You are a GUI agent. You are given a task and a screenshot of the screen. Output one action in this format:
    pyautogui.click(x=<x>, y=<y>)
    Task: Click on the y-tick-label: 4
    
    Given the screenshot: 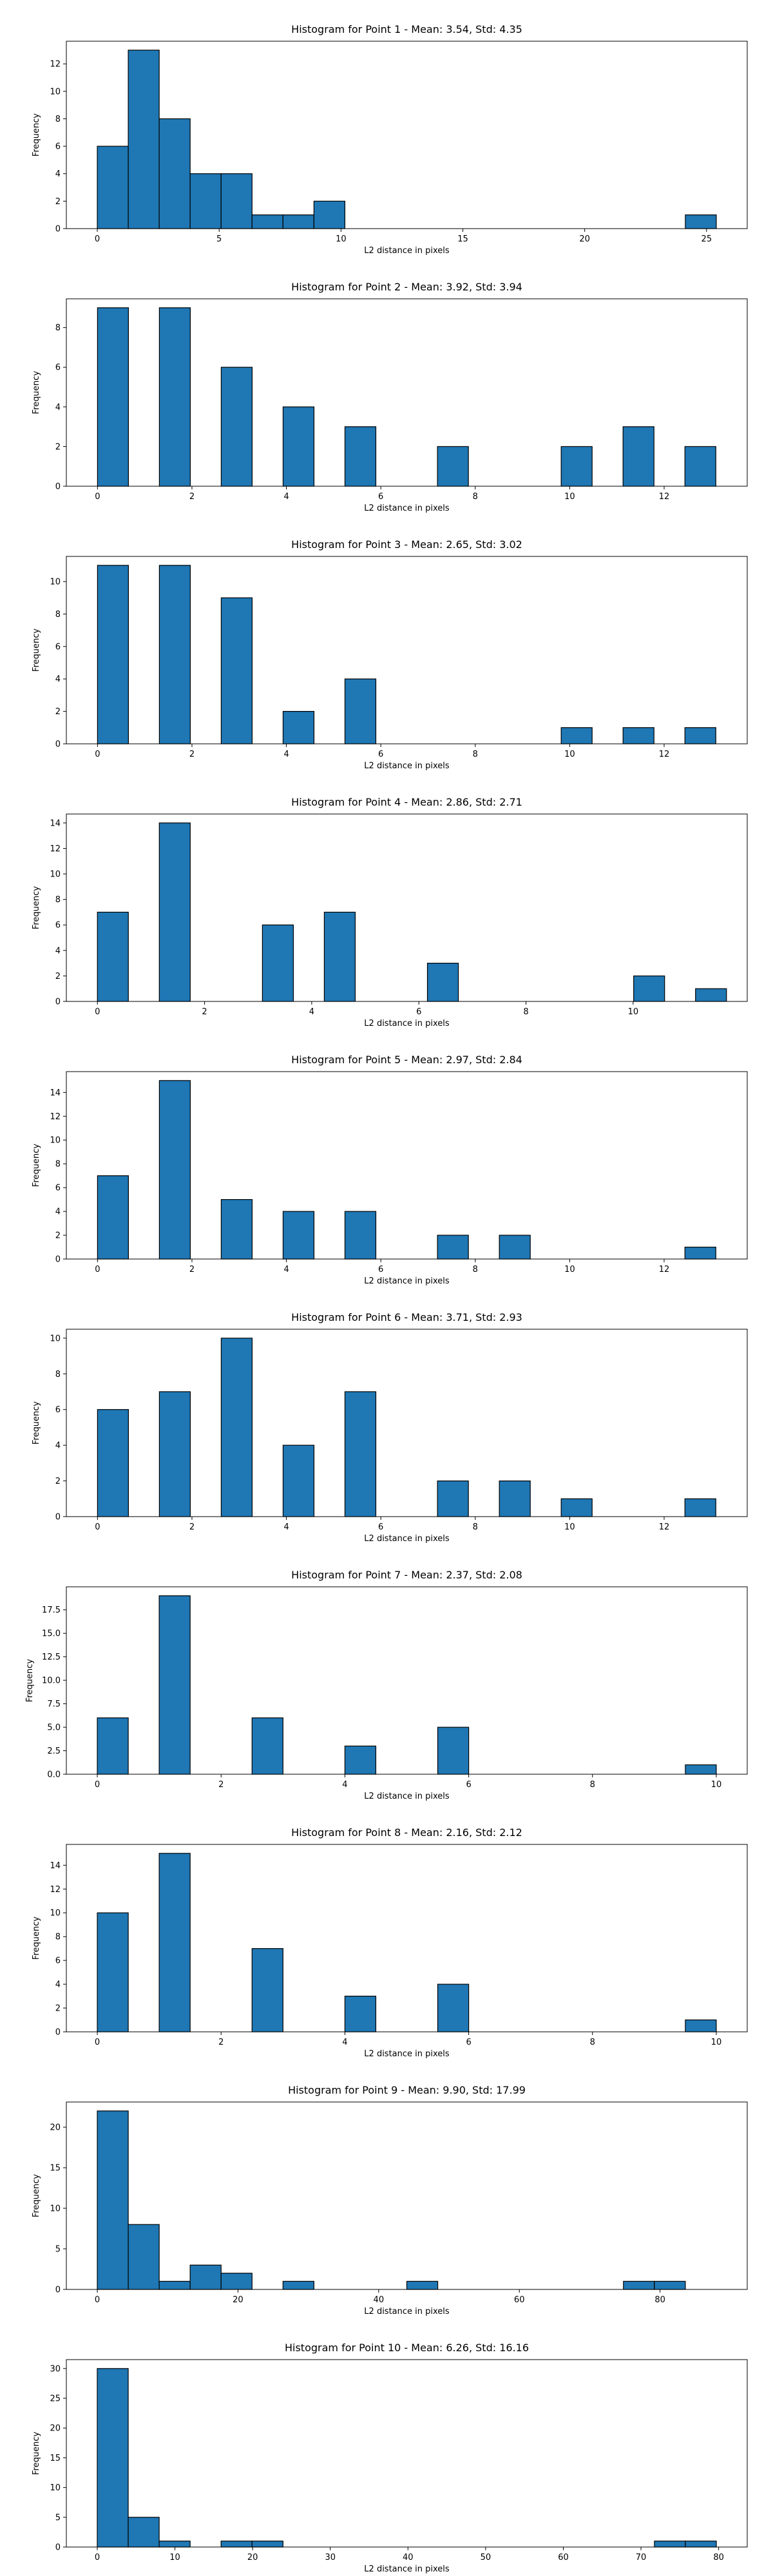 What is the action you would take?
    pyautogui.click(x=58, y=1985)
    